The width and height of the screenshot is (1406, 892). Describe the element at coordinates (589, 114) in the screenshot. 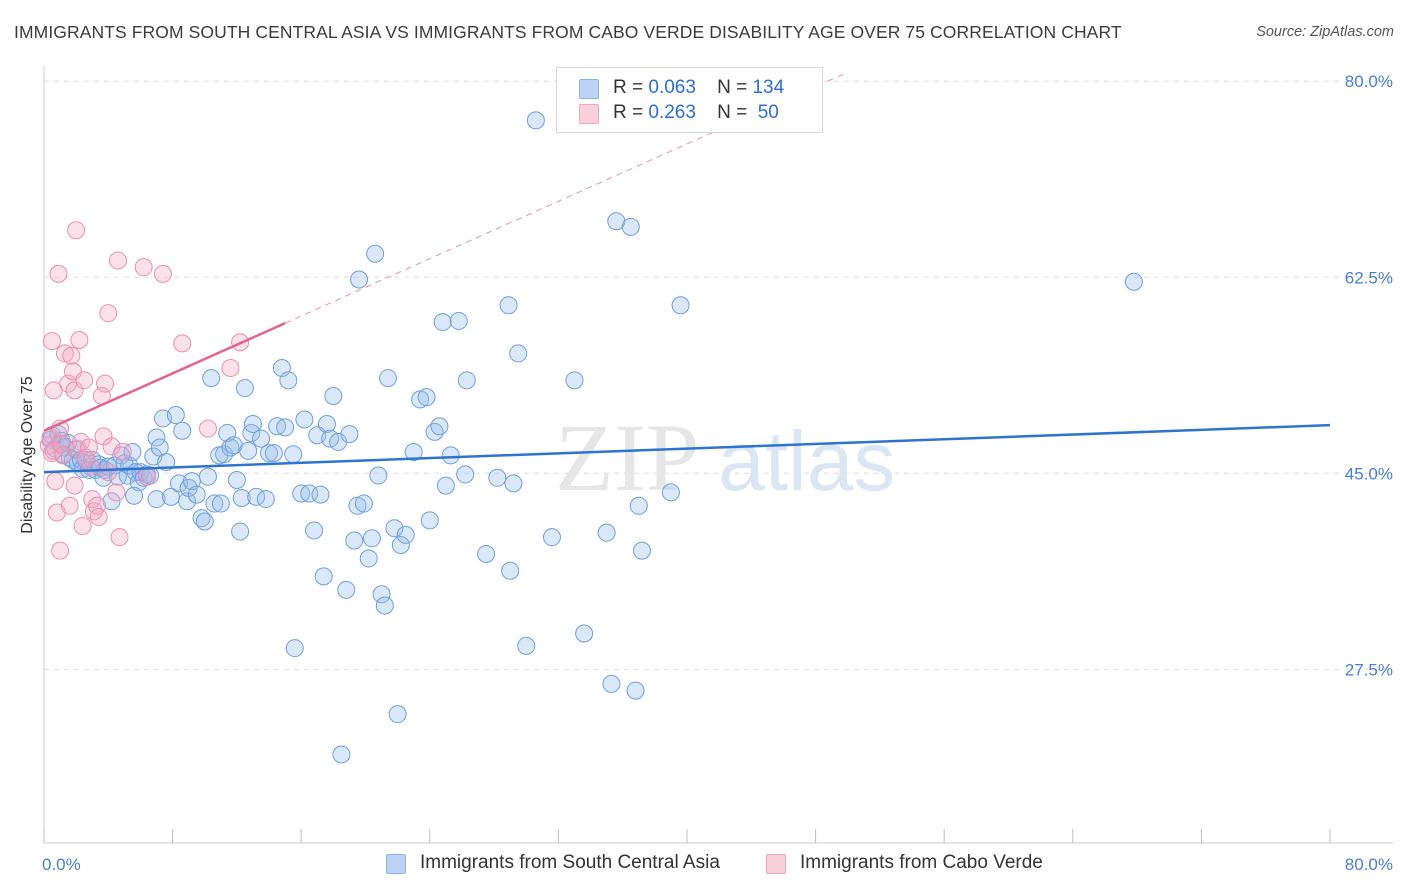

I see `legend-swatch-cabo-verde` at that location.